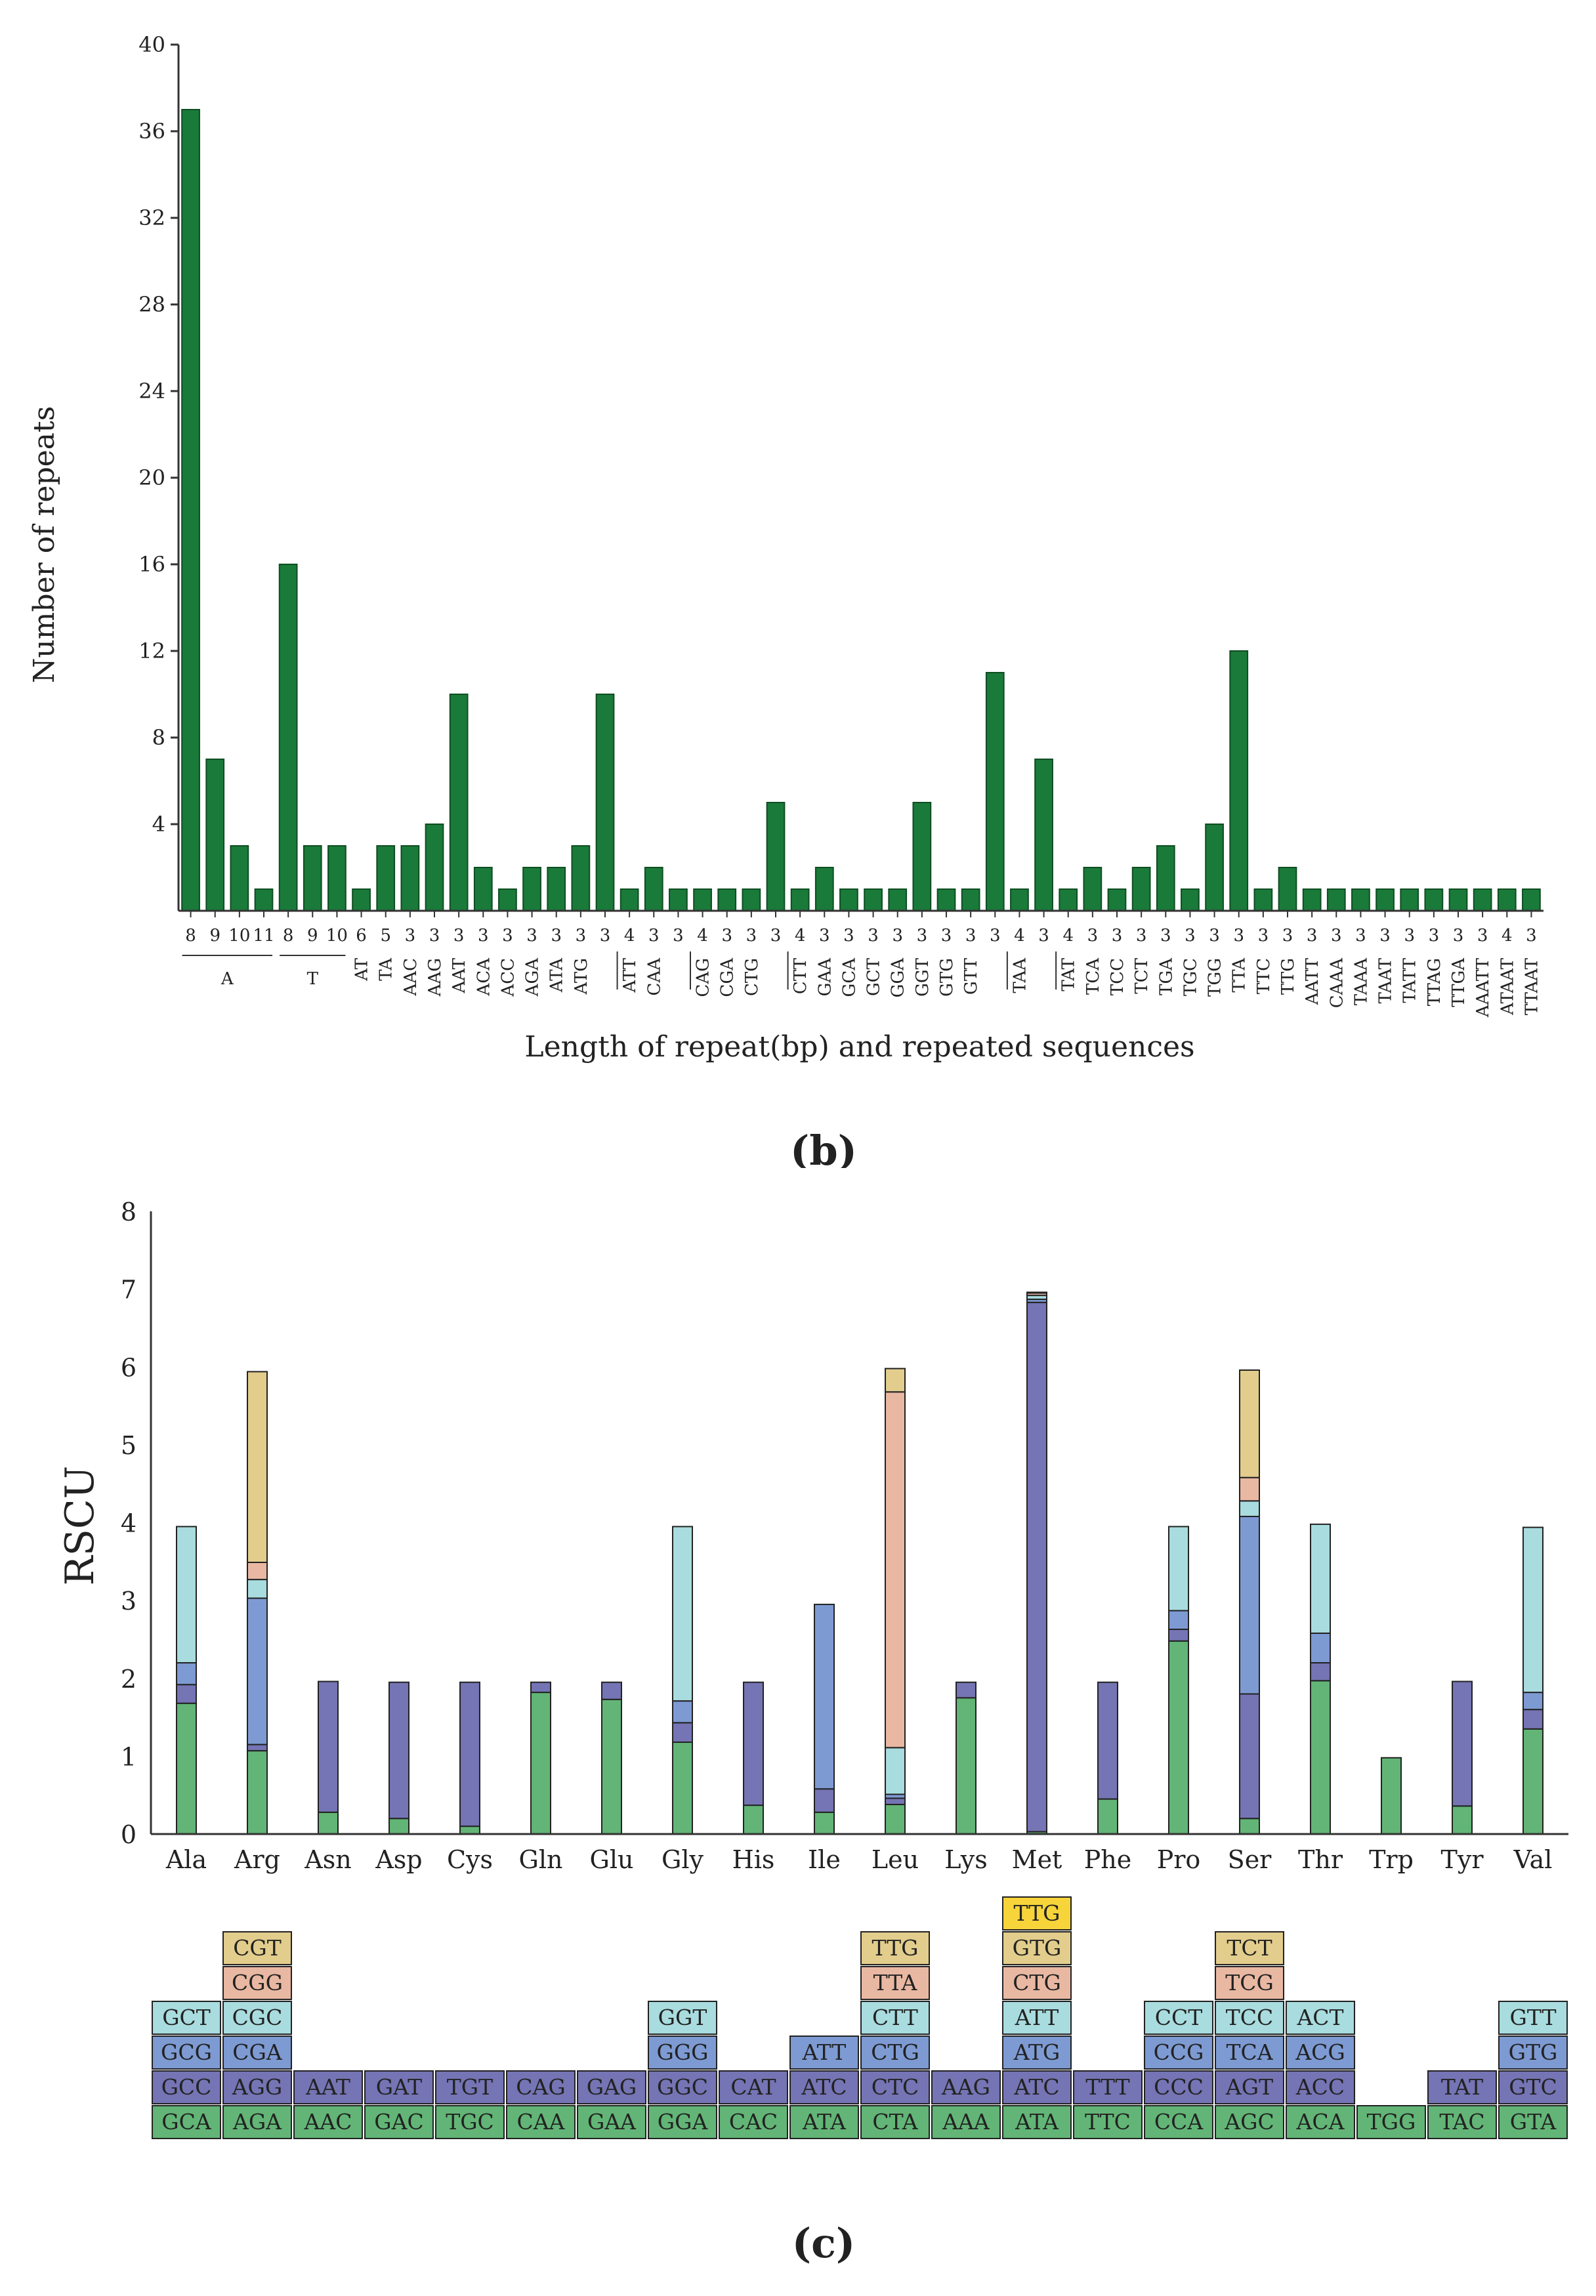 The image size is (1596, 2296). What do you see at coordinates (1533, 1859) in the screenshot?
I see `amino-acid-label: Val` at bounding box center [1533, 1859].